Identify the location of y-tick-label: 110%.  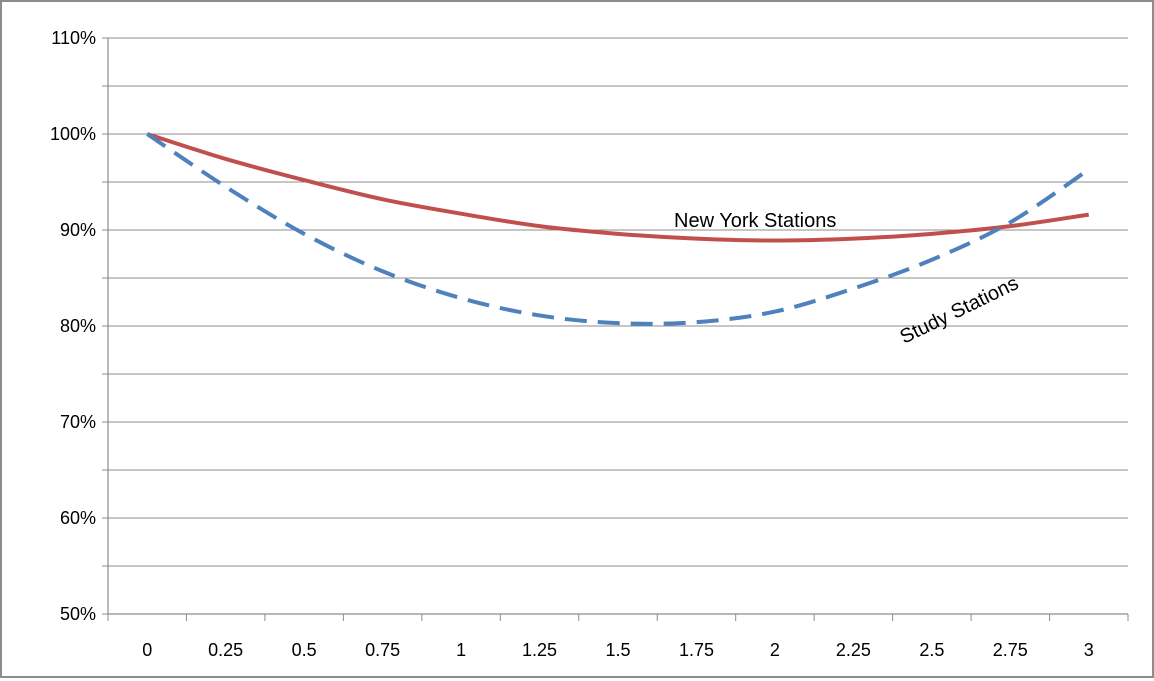
(73, 38).